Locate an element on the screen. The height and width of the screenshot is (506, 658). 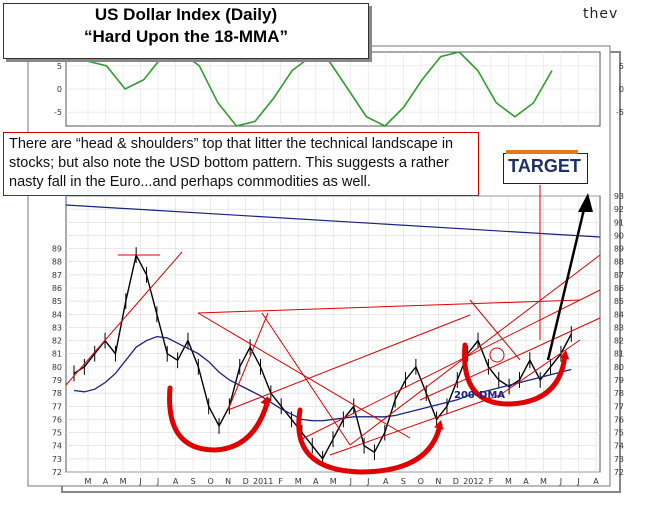
chart-subtitle: “Hard Upon the 18-MMA” is located at coordinates (186, 36).